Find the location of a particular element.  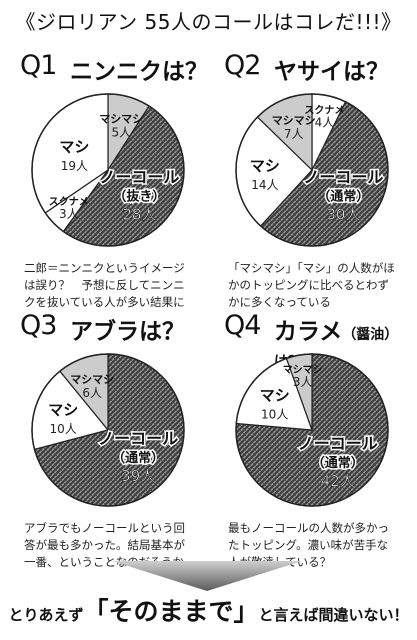

slice-label: ノーコール （抜き）28人 is located at coordinates (139, 195).